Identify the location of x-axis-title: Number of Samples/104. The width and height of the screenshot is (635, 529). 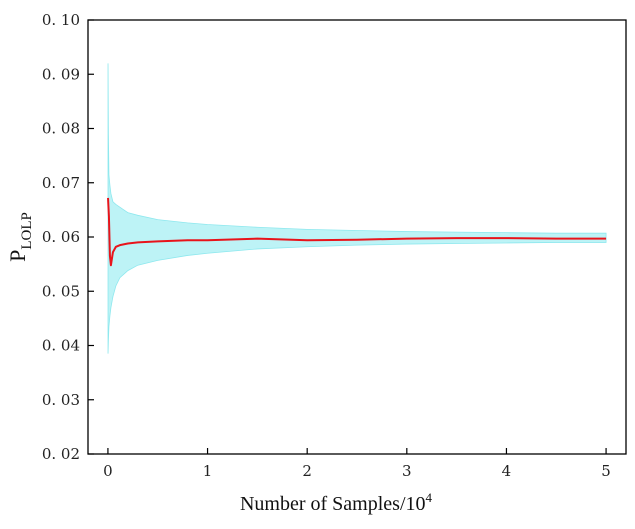
(336, 502).